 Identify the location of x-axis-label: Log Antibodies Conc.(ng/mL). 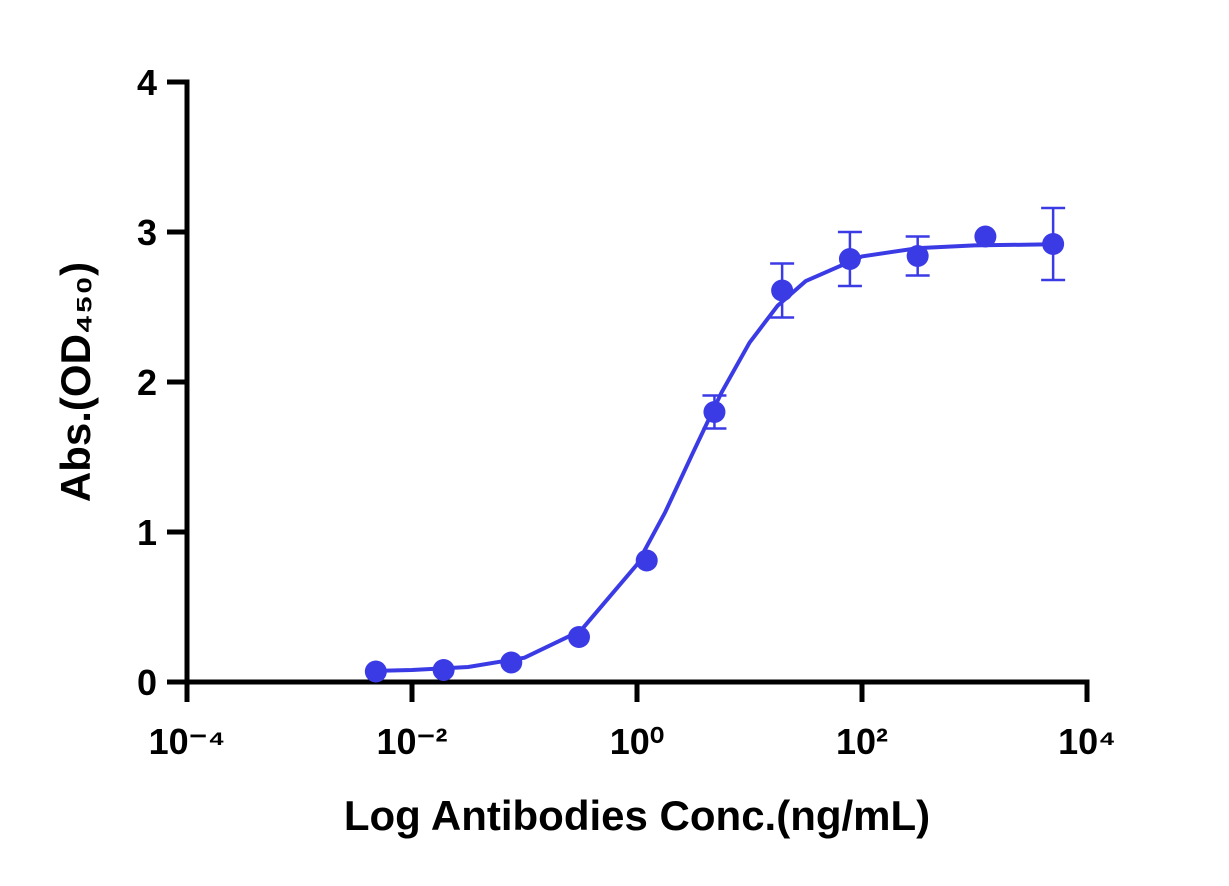
(637, 815).